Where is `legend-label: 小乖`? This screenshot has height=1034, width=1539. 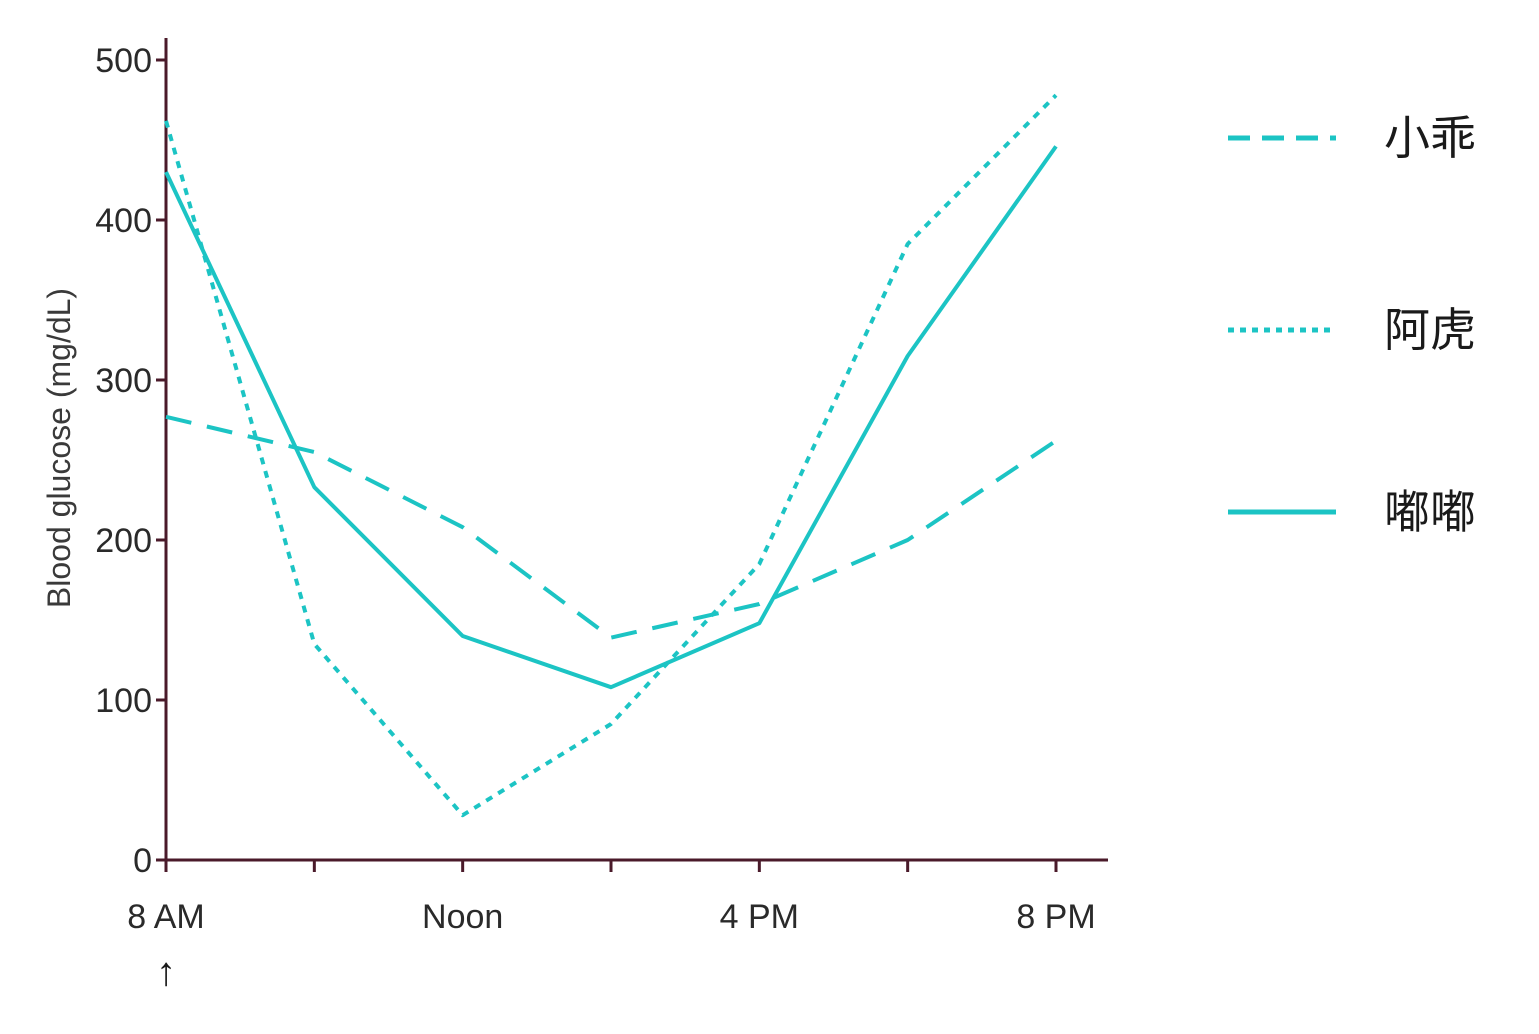
legend-label: 小乖 is located at coordinates (1430, 138).